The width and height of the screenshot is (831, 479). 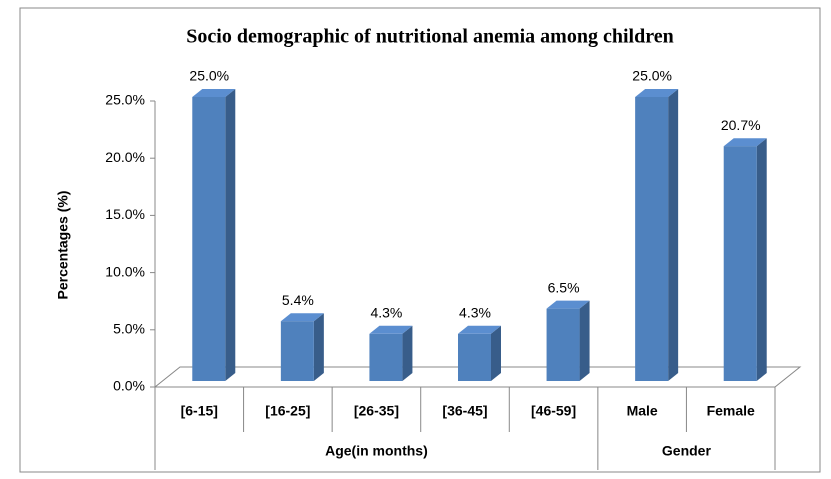 What do you see at coordinates (376, 411) in the screenshot?
I see `x-tick-label: [26-35]` at bounding box center [376, 411].